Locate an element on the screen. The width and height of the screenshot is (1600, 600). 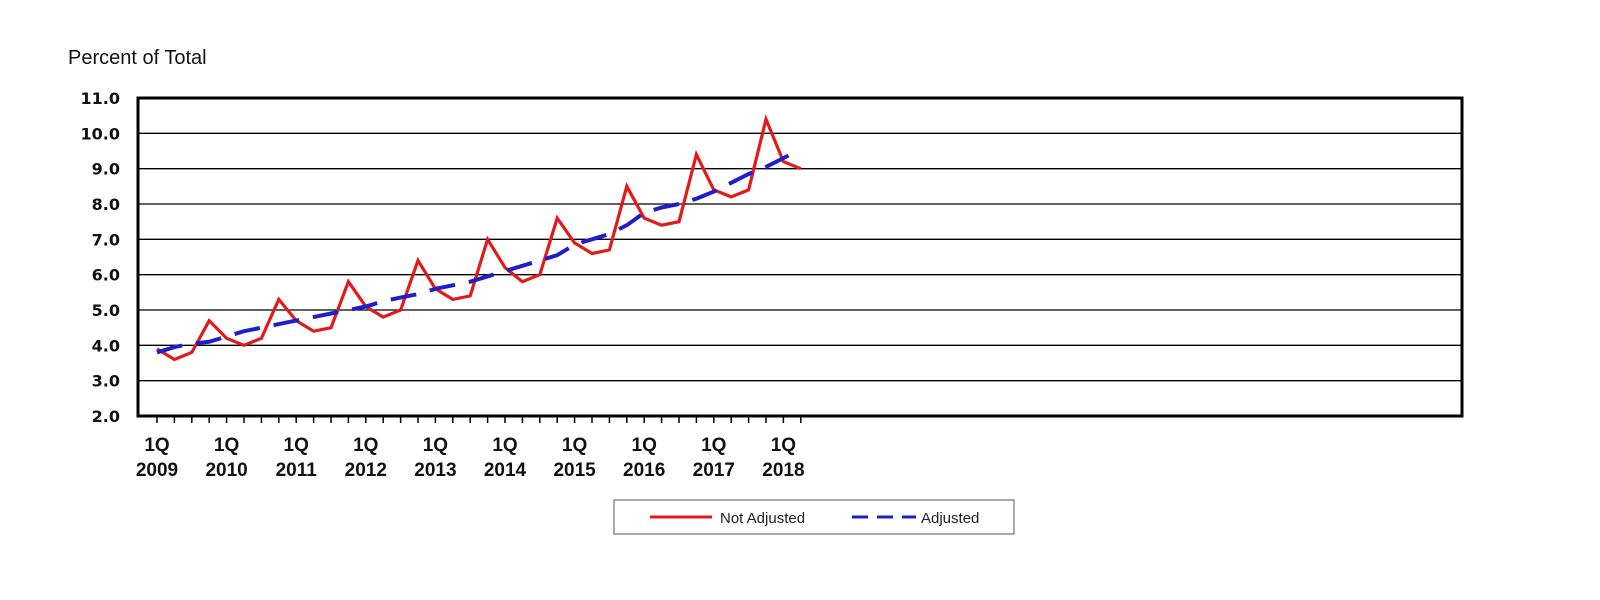
y-tick-label: 10.0 is located at coordinates (100, 133).